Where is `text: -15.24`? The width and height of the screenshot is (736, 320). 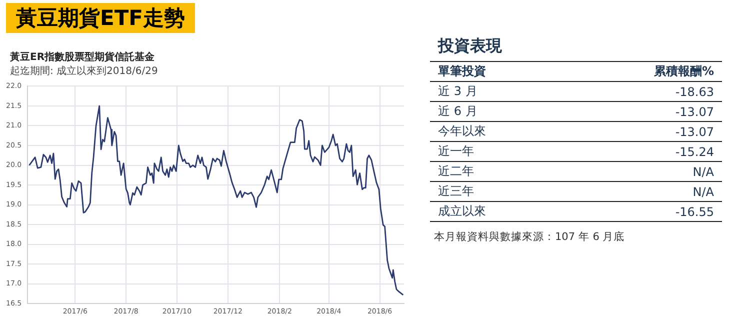 text: -15.24 is located at coordinates (694, 151).